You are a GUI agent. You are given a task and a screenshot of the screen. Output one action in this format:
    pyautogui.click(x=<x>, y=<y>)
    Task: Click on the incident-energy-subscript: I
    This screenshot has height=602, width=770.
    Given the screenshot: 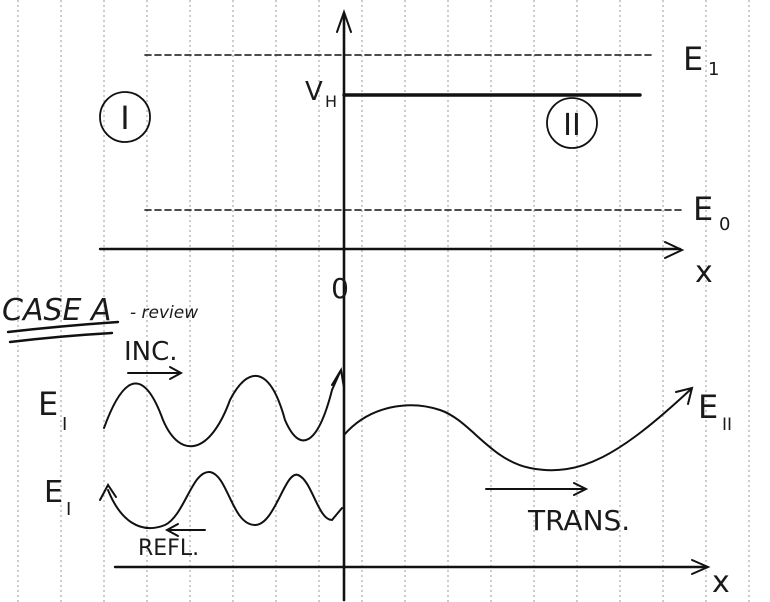 What is the action you would take?
    pyautogui.click(x=64, y=424)
    